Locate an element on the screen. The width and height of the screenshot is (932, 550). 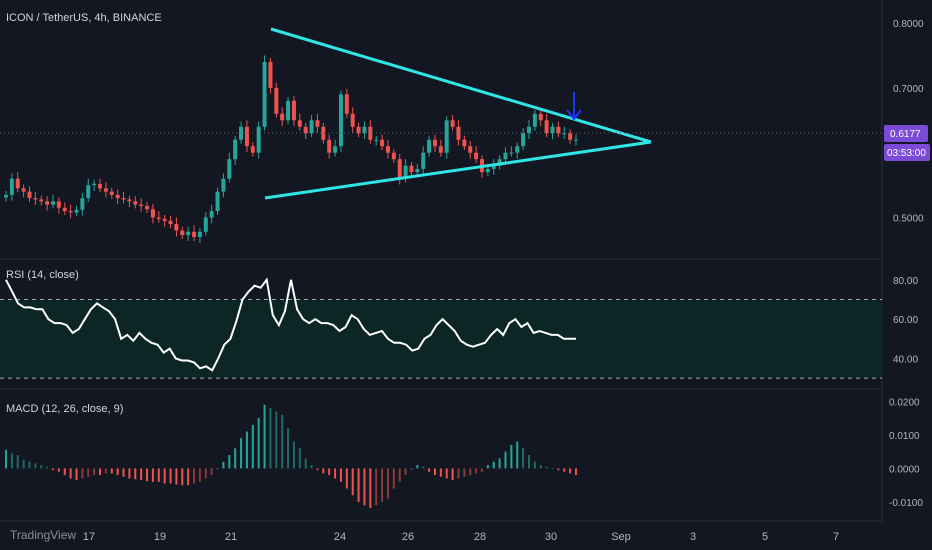
rsi-title: RSI (14, close) is located at coordinates (42, 275).